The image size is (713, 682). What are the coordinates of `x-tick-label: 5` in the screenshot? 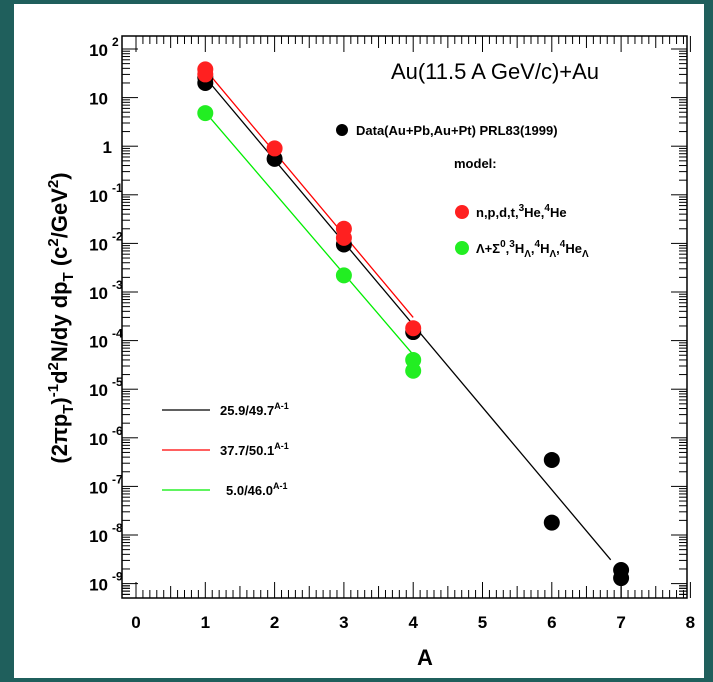 It's located at (482, 622).